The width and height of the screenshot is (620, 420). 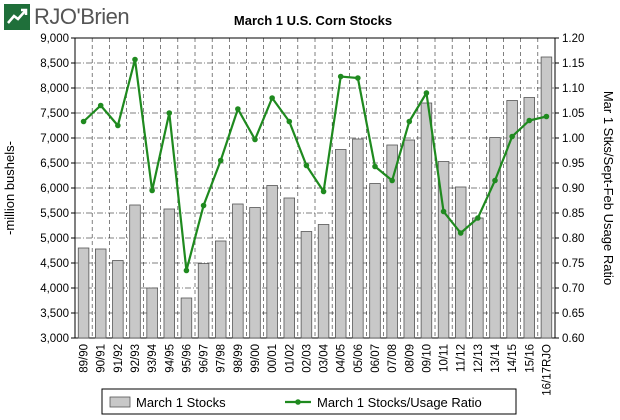 I want to click on y-right-tick-label: 0.90, so click(x=573, y=189).